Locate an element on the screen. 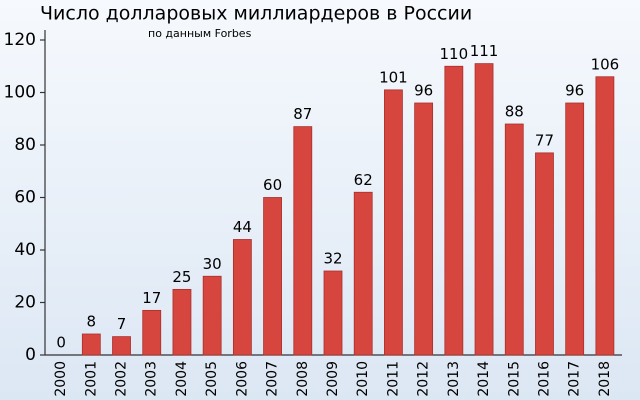 The width and height of the screenshot is (640, 400). x-tick-label: 2014 is located at coordinates (484, 379).